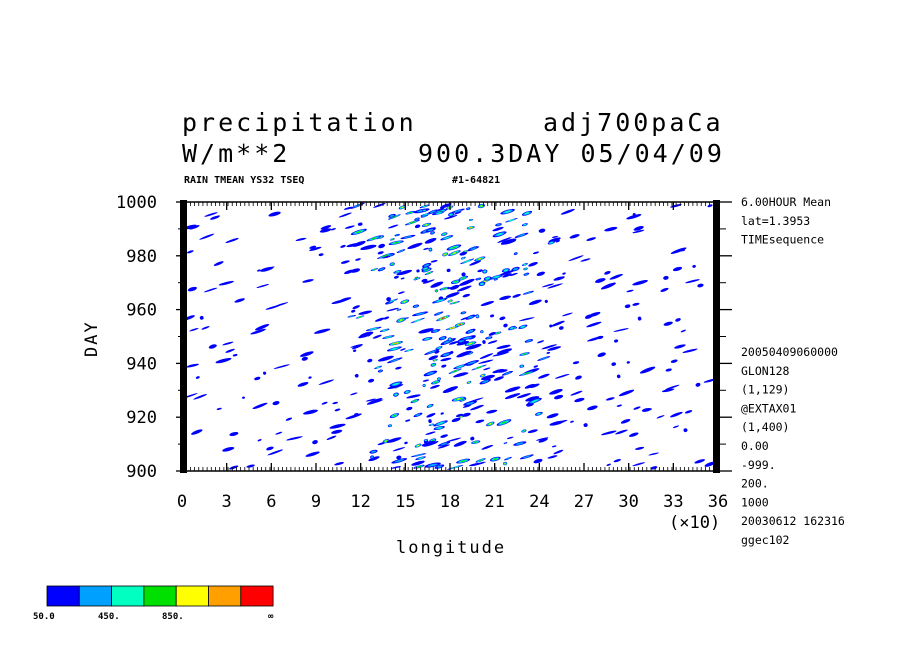 The width and height of the screenshot is (904, 654). Describe the element at coordinates (768, 408) in the screenshot. I see `info-bottom-line: @EXTAX01` at that location.